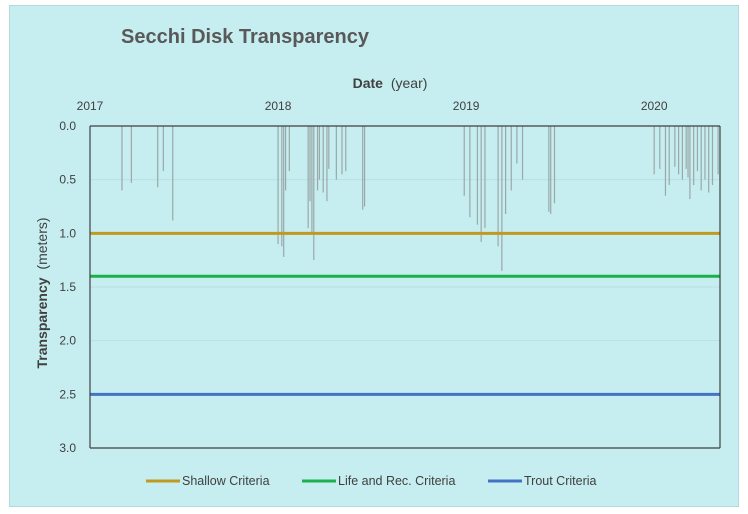 The height and width of the screenshot is (514, 748). What do you see at coordinates (90, 106) in the screenshot?
I see `x-tick-label: 2017` at bounding box center [90, 106].